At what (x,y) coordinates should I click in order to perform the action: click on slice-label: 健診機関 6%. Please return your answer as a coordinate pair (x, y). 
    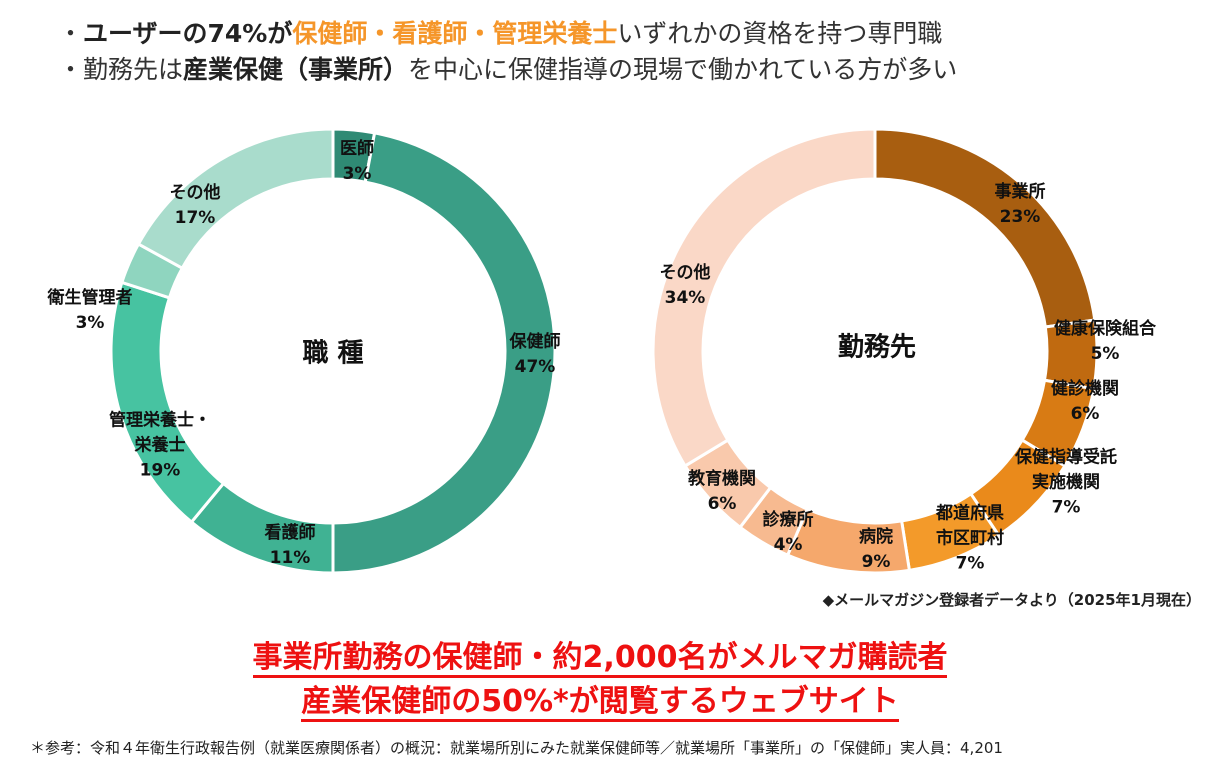
    Looking at the image, I should click on (1085, 402).